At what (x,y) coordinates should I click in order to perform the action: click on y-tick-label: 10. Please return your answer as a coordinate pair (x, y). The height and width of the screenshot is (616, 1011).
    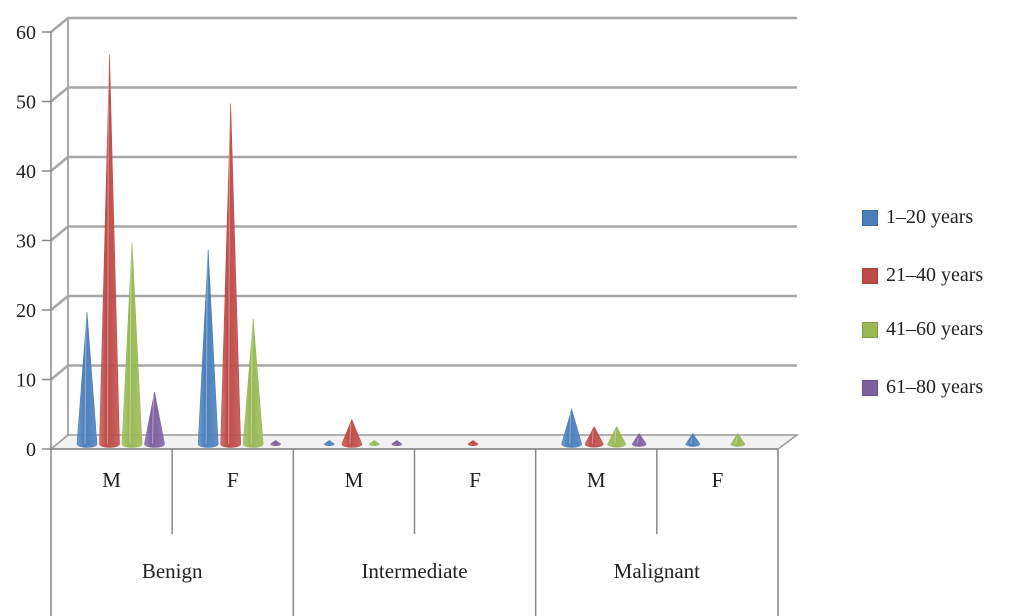
    Looking at the image, I should click on (26, 381).